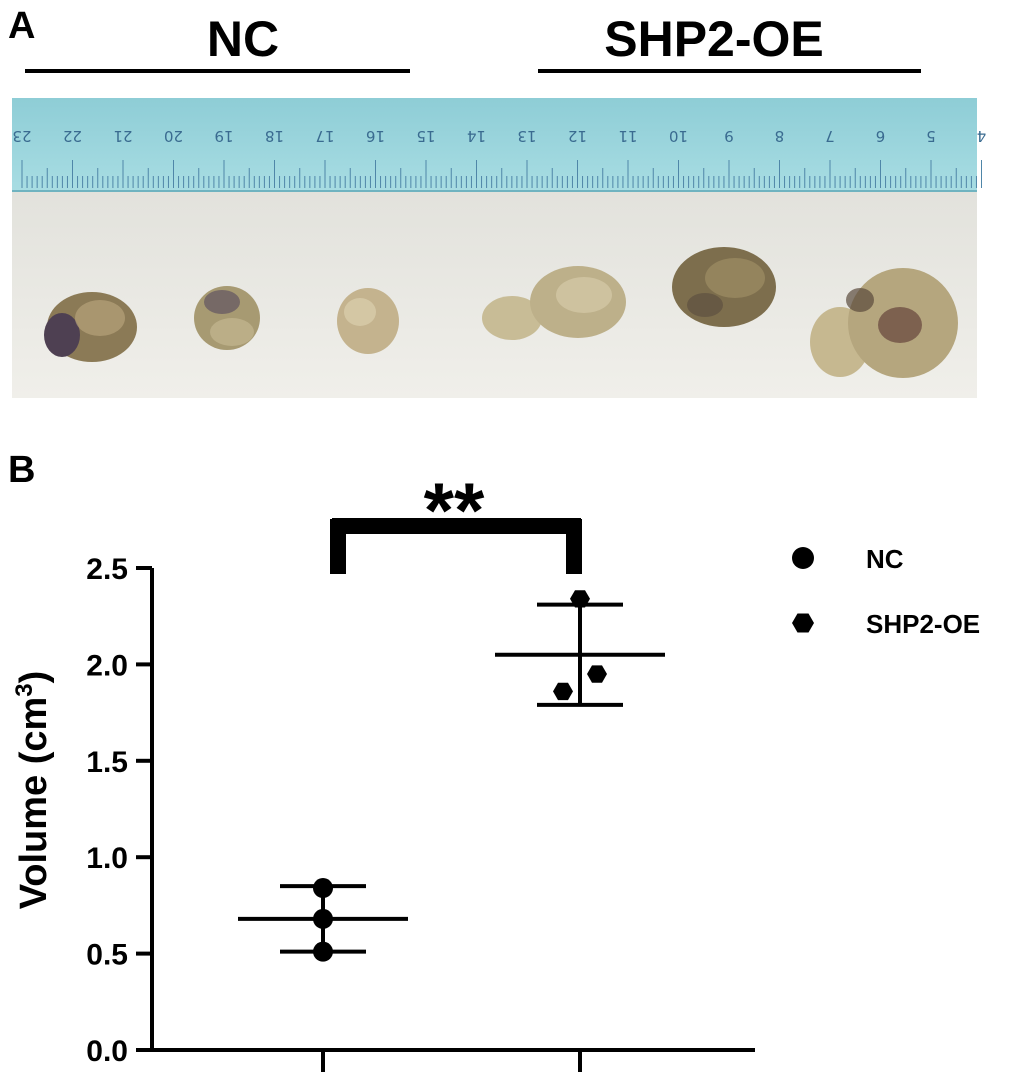 Image resolution: width=1020 pixels, height=1085 pixels. Describe the element at coordinates (886, 591) in the screenshot. I see `legend: NC SHP2-OE` at that location.